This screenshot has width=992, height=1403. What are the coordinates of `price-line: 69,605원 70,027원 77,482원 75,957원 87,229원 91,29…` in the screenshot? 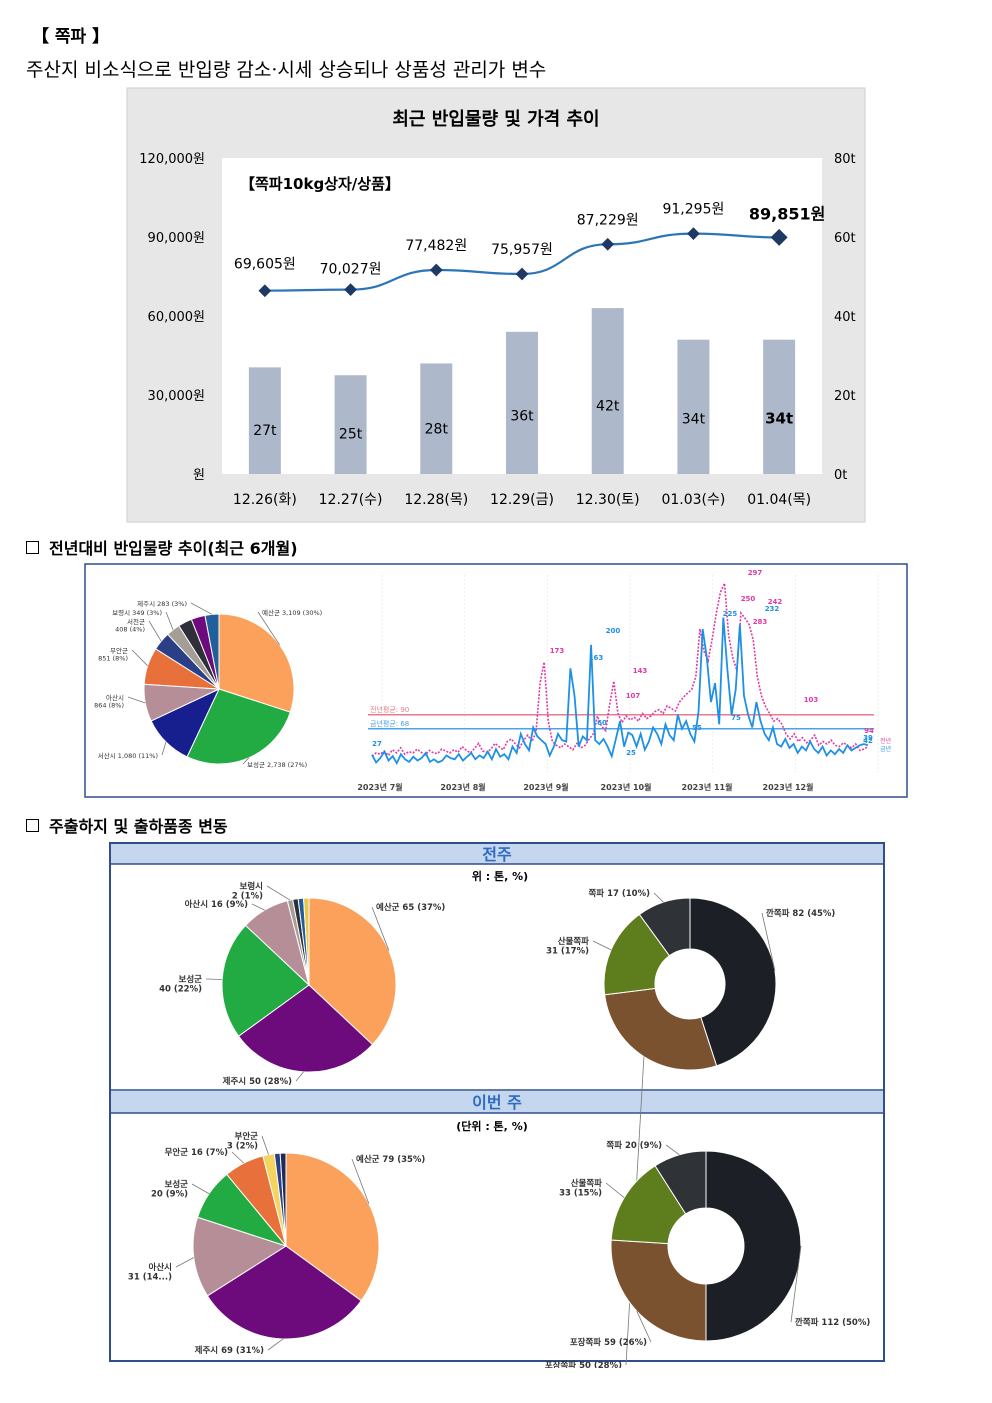 It's located at (529, 250).